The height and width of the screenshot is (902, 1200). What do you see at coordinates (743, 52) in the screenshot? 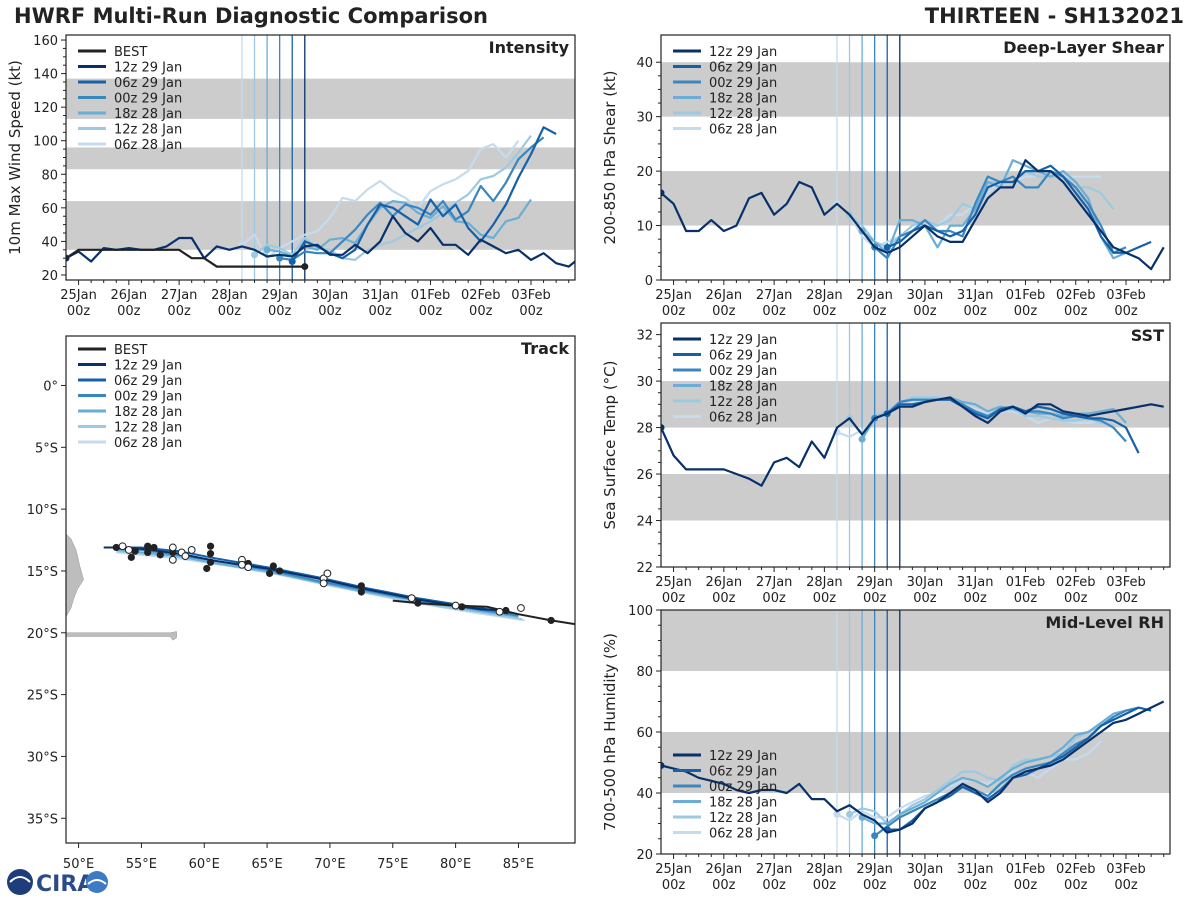
I see `shear-legend-label: 12z 29 Jan` at bounding box center [743, 52].